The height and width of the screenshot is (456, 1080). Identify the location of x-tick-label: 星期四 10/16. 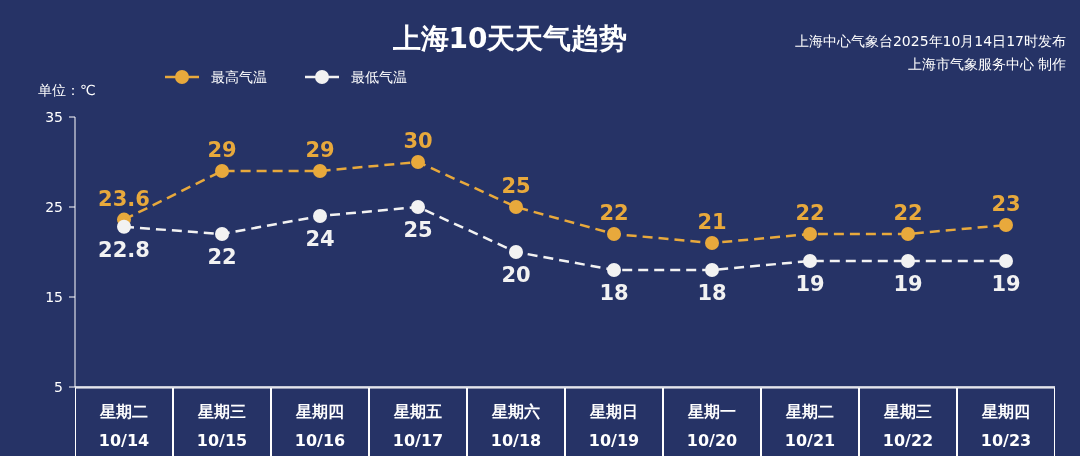
(320, 426).